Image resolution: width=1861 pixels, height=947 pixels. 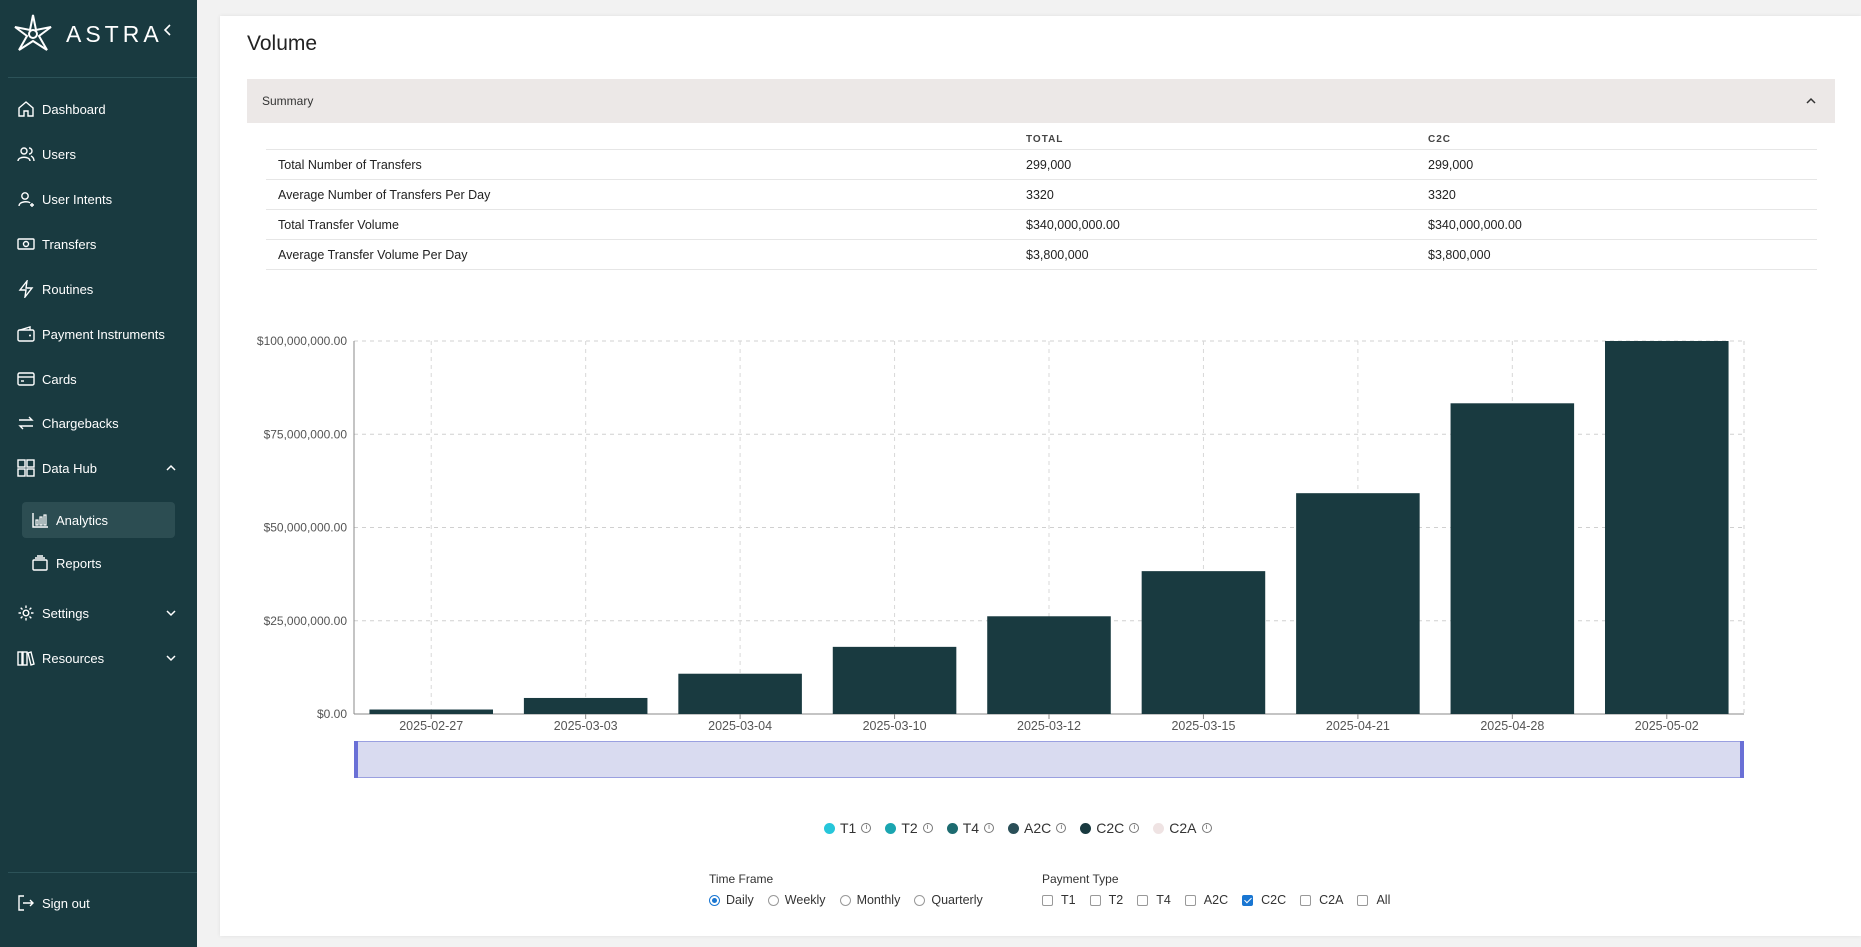 What do you see at coordinates (1041, 101) in the screenshot?
I see `summary-accordion-header: Summary` at bounding box center [1041, 101].